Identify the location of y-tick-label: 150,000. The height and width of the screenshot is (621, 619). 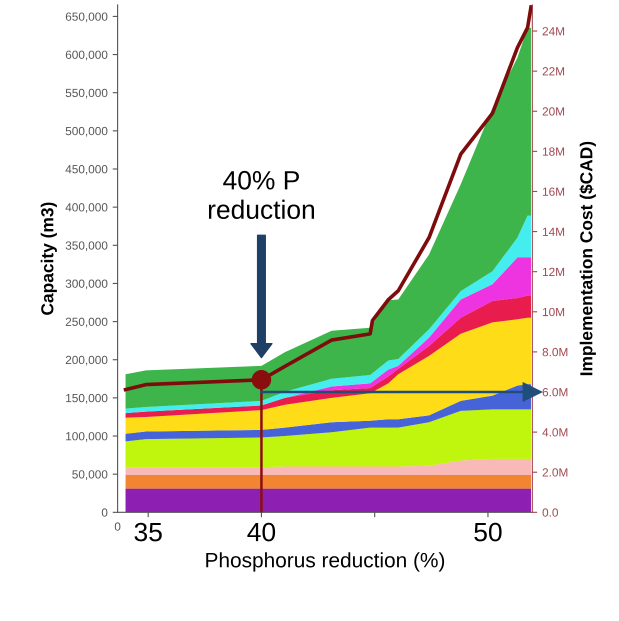
(87, 399).